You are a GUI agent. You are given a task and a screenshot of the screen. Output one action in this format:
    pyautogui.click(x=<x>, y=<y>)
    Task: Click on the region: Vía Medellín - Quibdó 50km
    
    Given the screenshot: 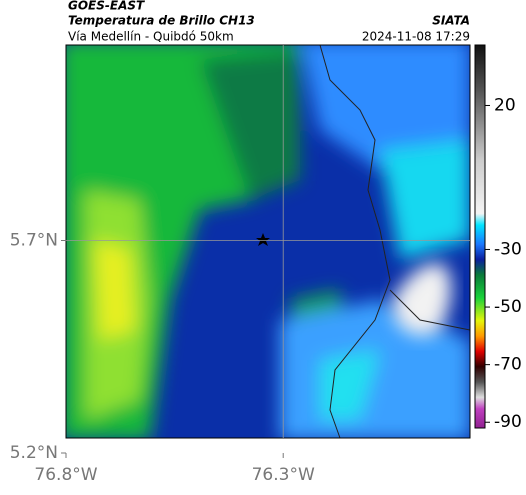 What is the action you would take?
    pyautogui.click(x=151, y=37)
    